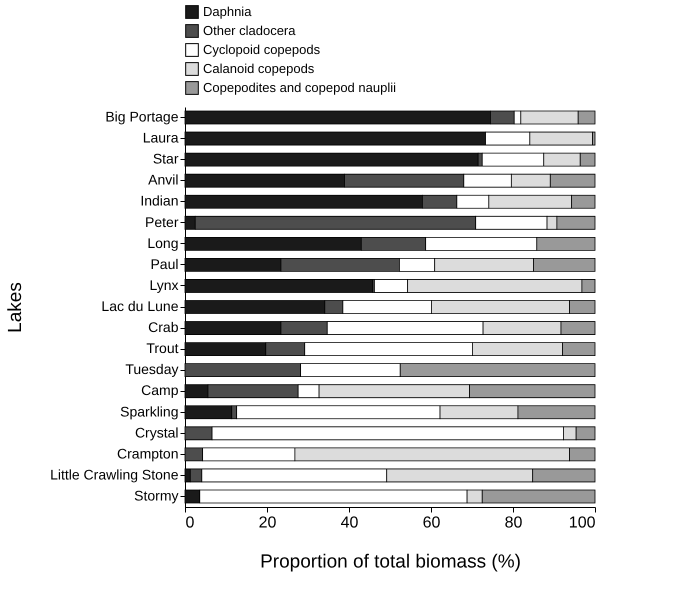 Image resolution: width=673 pixels, height=616 pixels. I want to click on y-tick-label: Lynx, so click(163, 284).